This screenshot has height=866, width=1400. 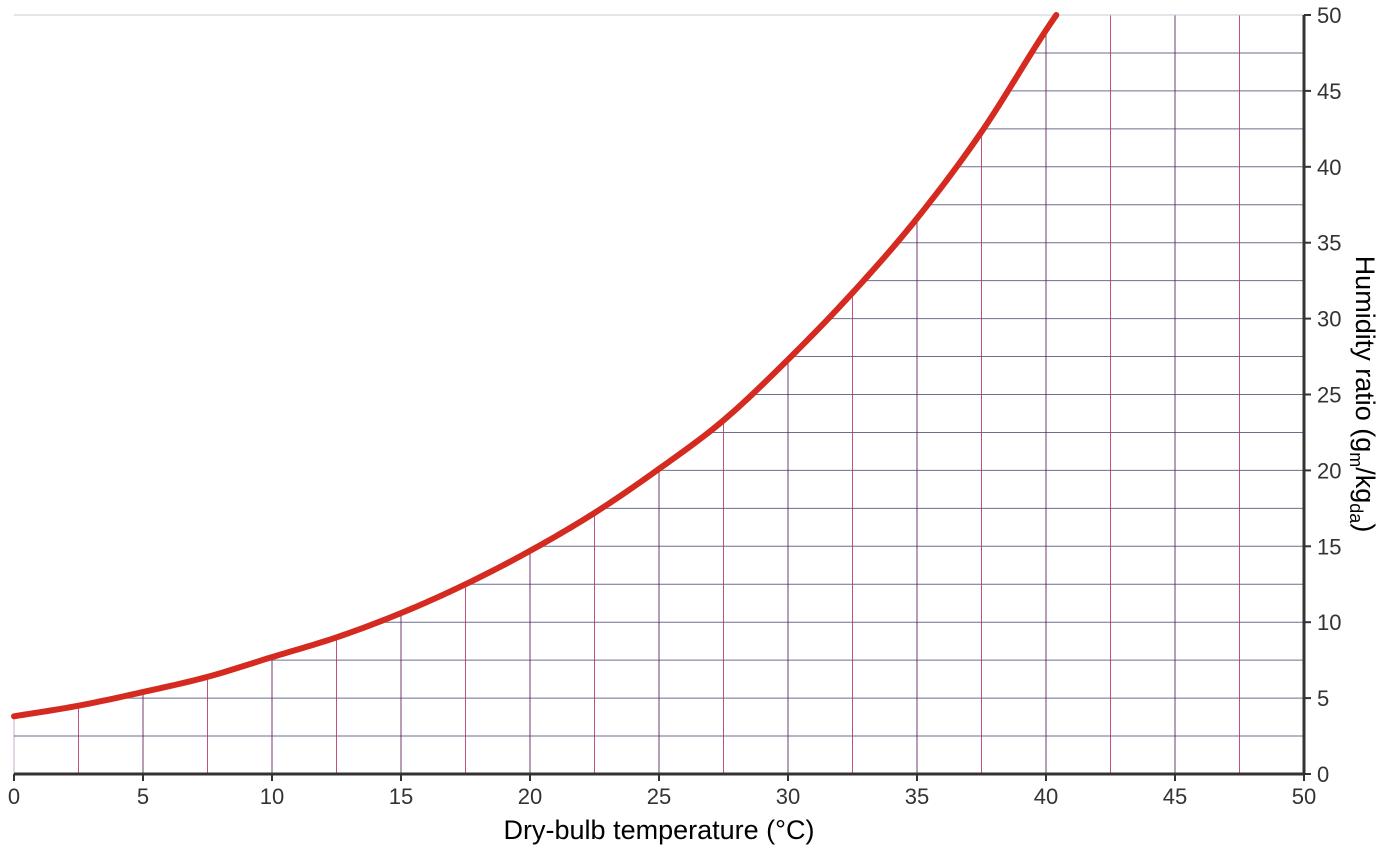 What do you see at coordinates (530, 796) in the screenshot?
I see `x-tick-label: 20` at bounding box center [530, 796].